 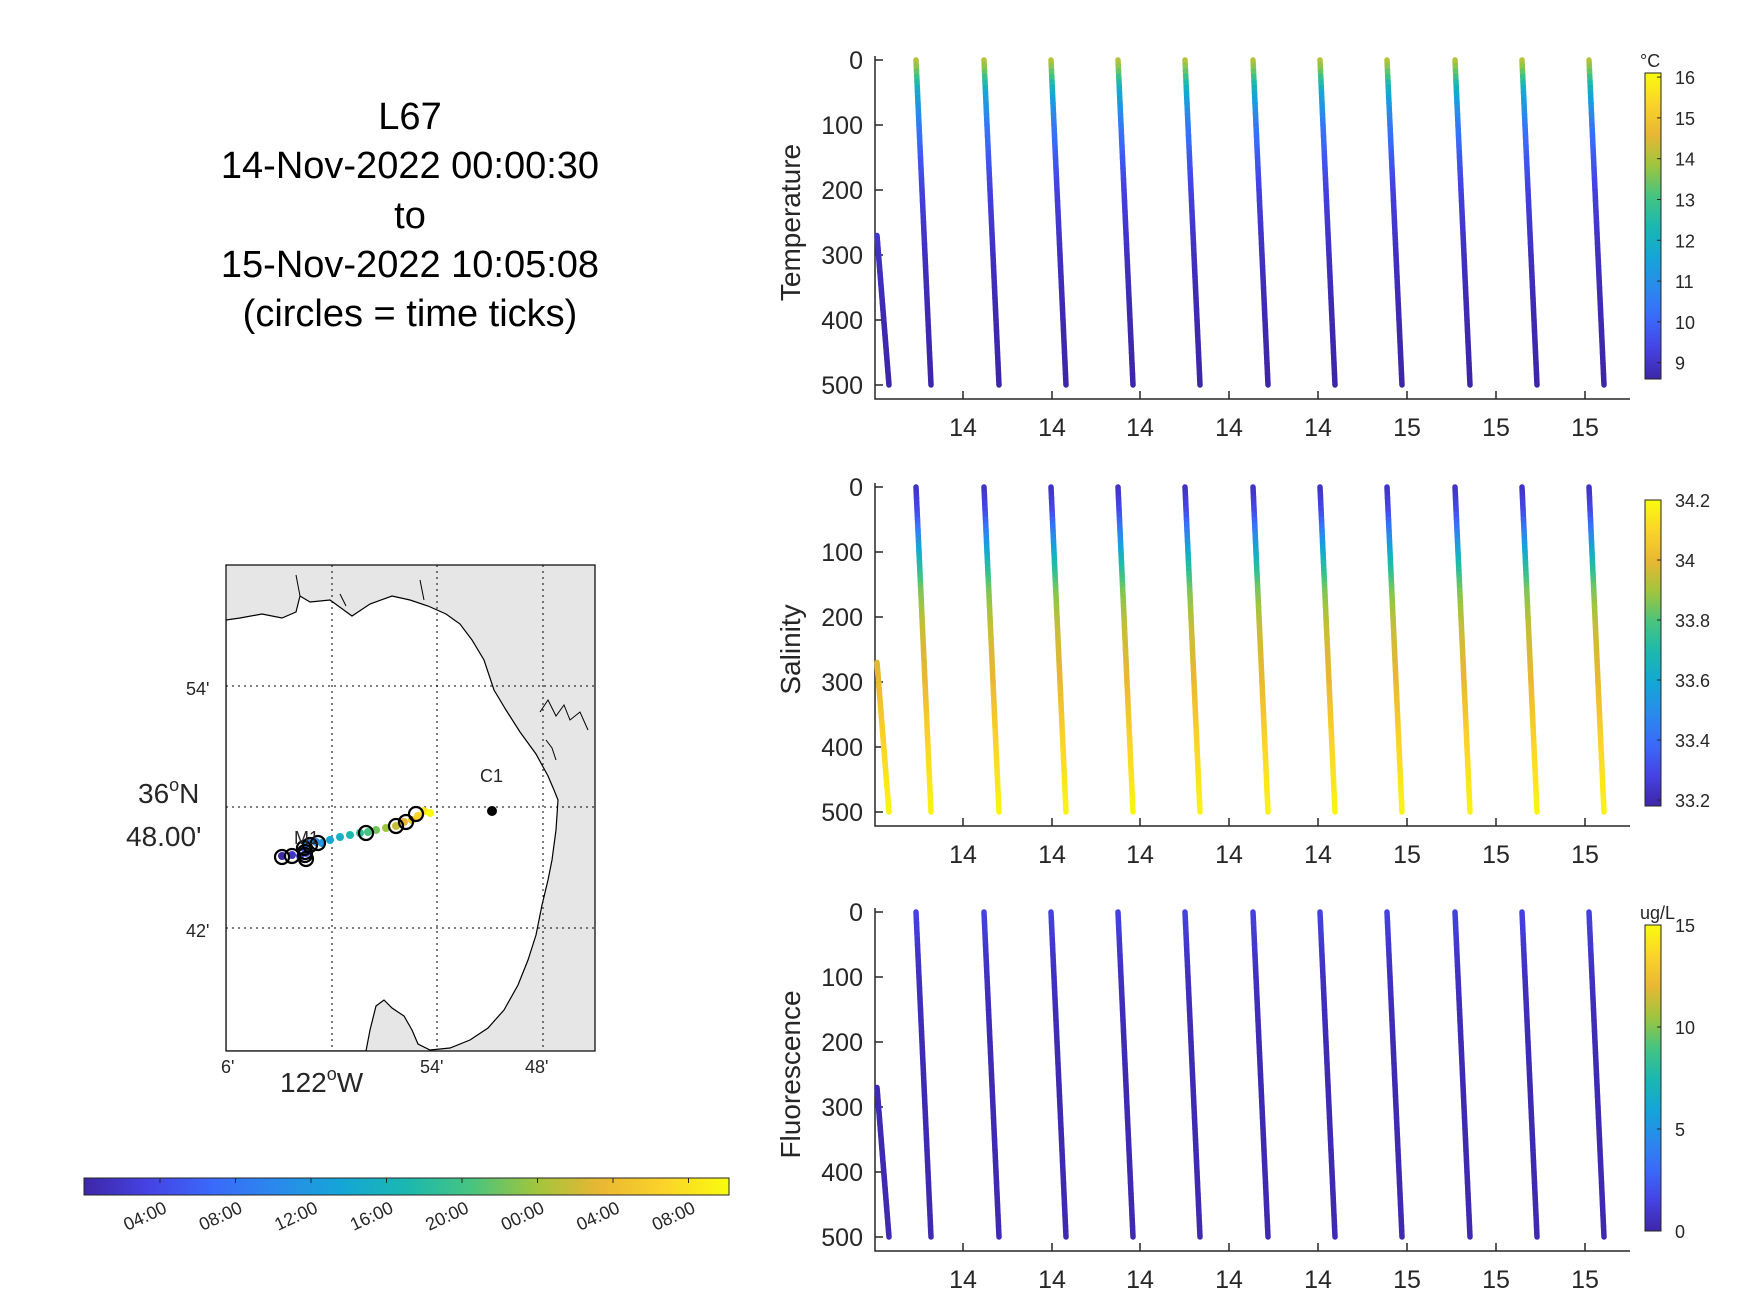 What do you see at coordinates (353, 836) in the screenshot?
I see `glider-track` at bounding box center [353, 836].